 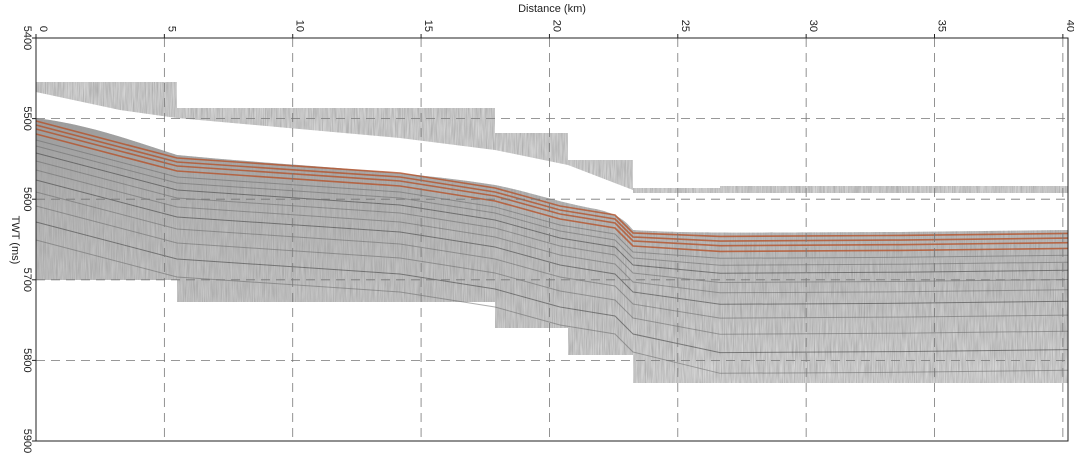 What do you see at coordinates (171, 29) in the screenshot?
I see `x-tick-label: 5` at bounding box center [171, 29].